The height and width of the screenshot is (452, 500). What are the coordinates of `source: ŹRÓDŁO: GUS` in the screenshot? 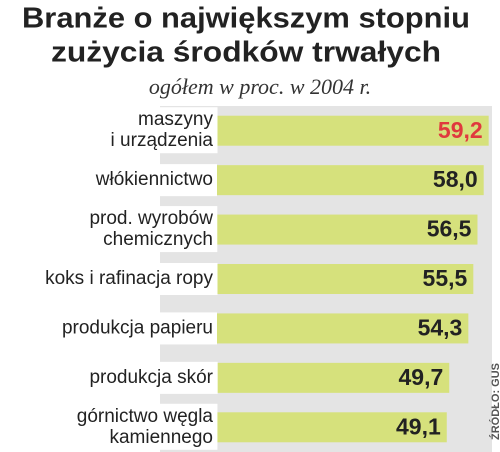 It's located at (494, 401).